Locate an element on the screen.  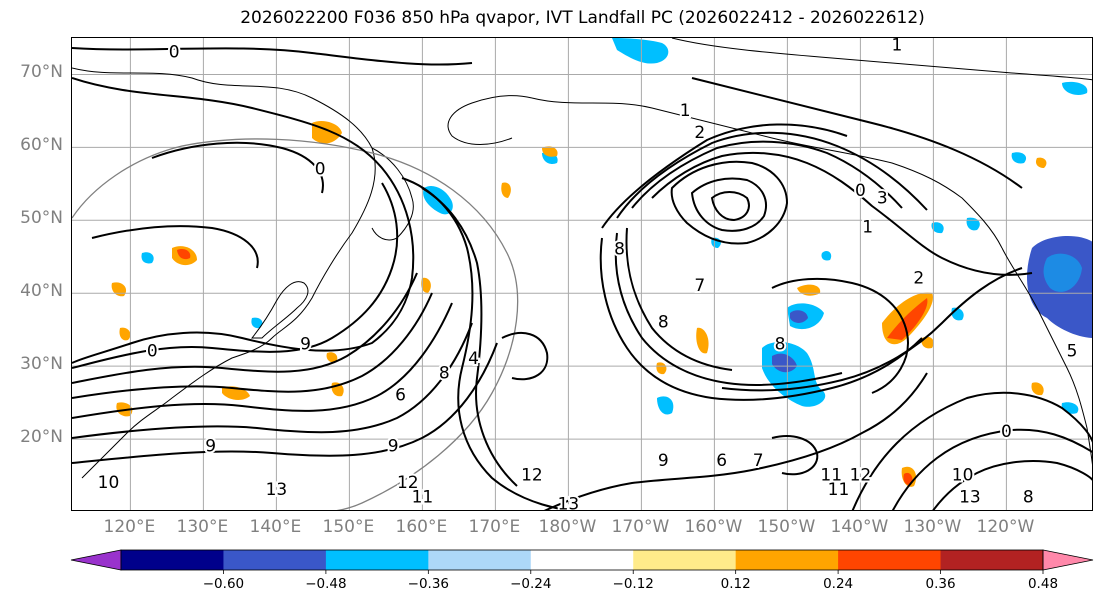
longitude-tick-label: 130°E is located at coordinates (202, 527).